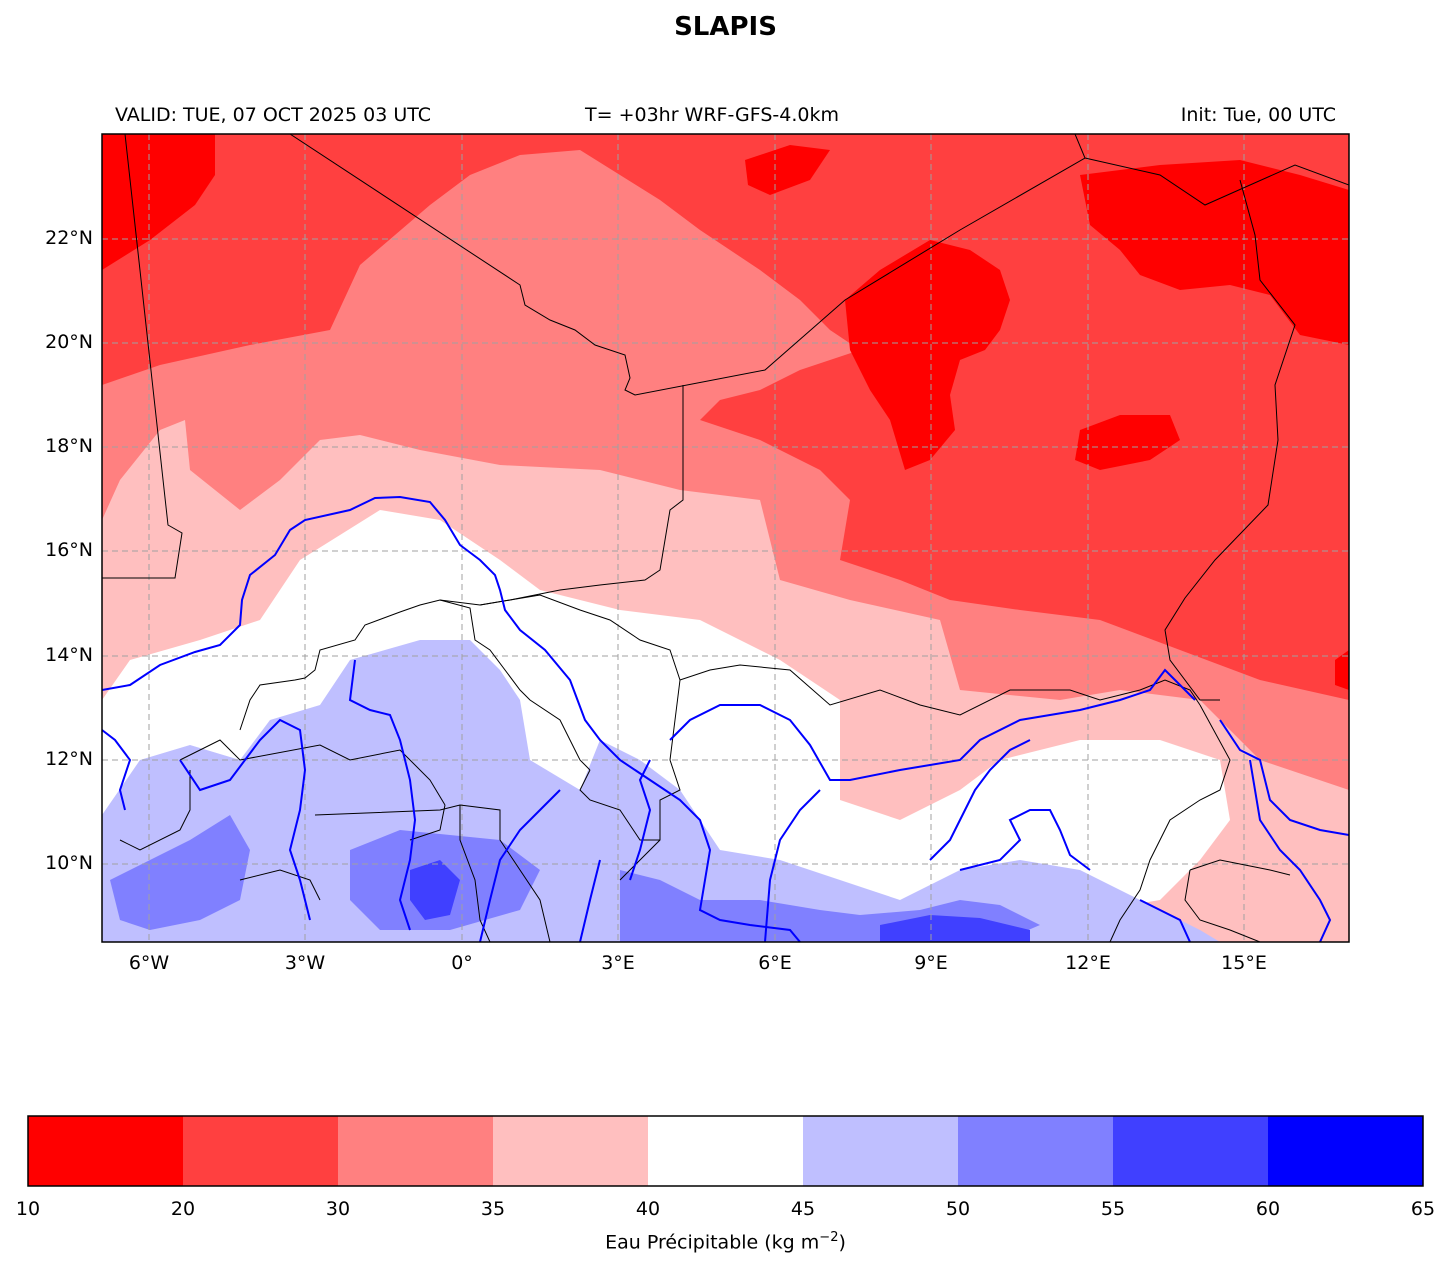 This screenshot has height=1273, width=1451. Describe the element at coordinates (69, 238) in the screenshot. I see `lat-label-22n: 22°N` at that location.